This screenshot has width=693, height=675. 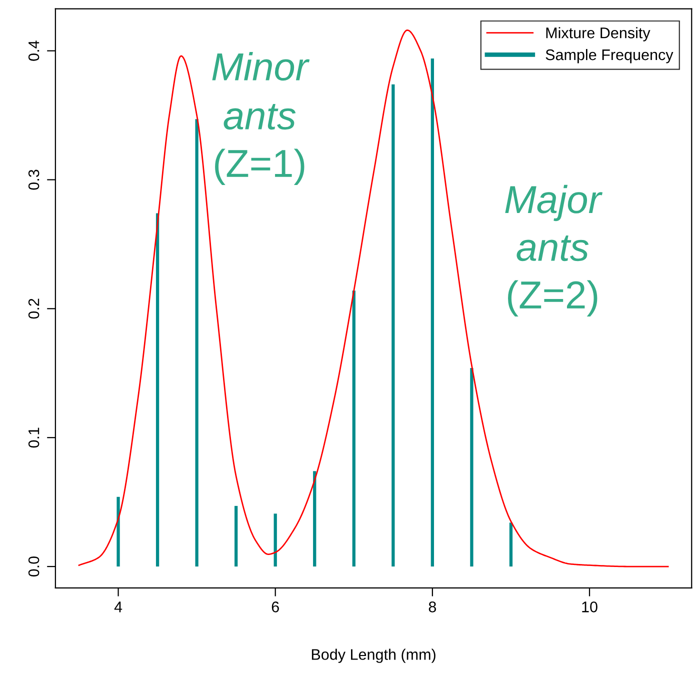 I want to click on y-tick-label: 0.1, so click(x=34, y=438).